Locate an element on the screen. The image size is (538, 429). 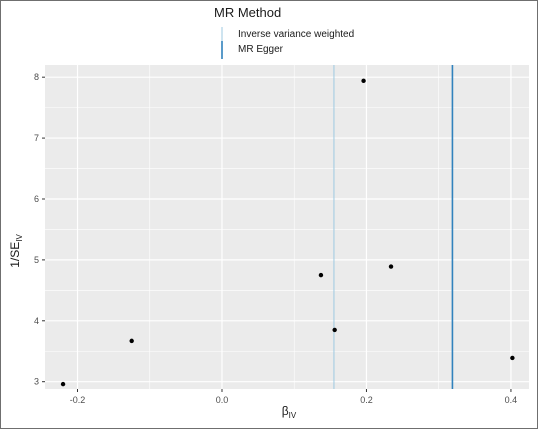
legend-title: MR Method is located at coordinates (247, 12).